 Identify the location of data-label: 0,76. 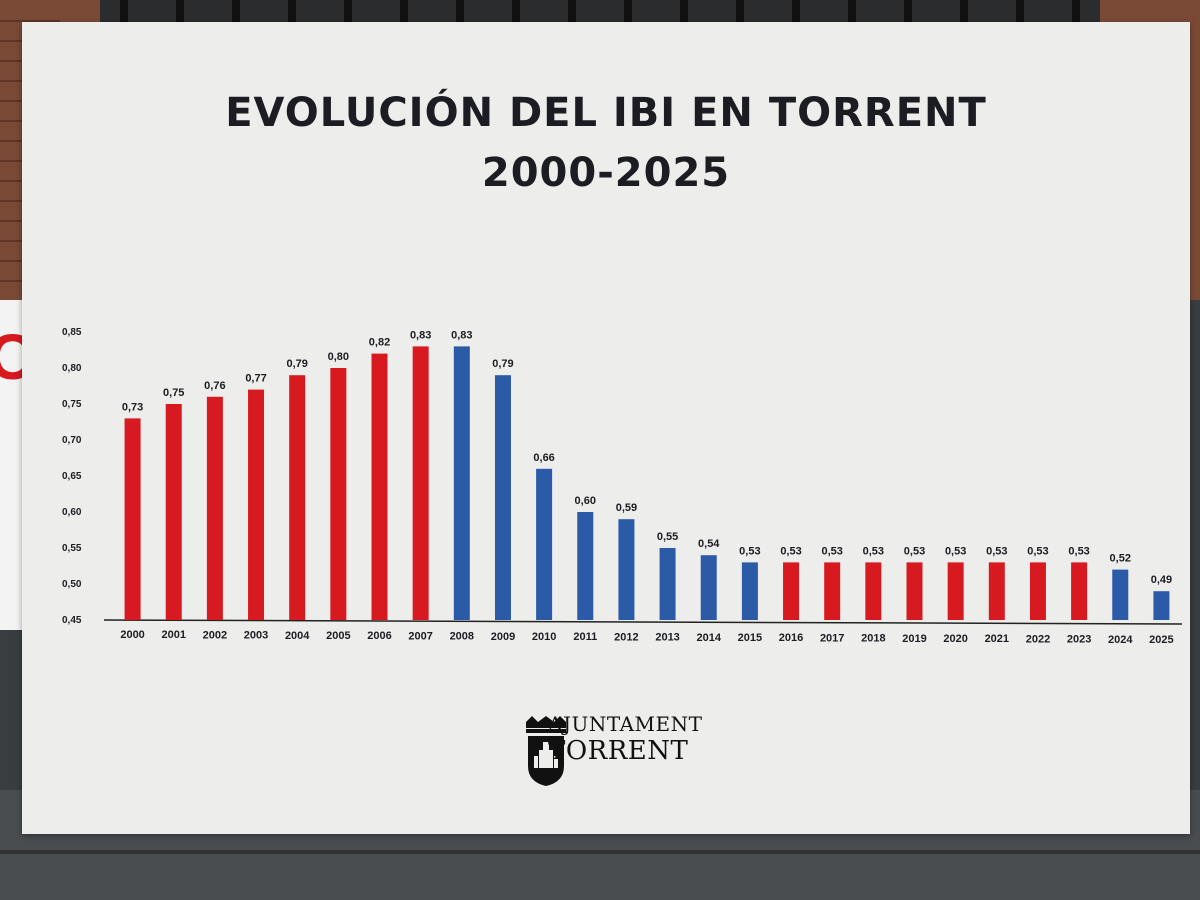
(214, 386).